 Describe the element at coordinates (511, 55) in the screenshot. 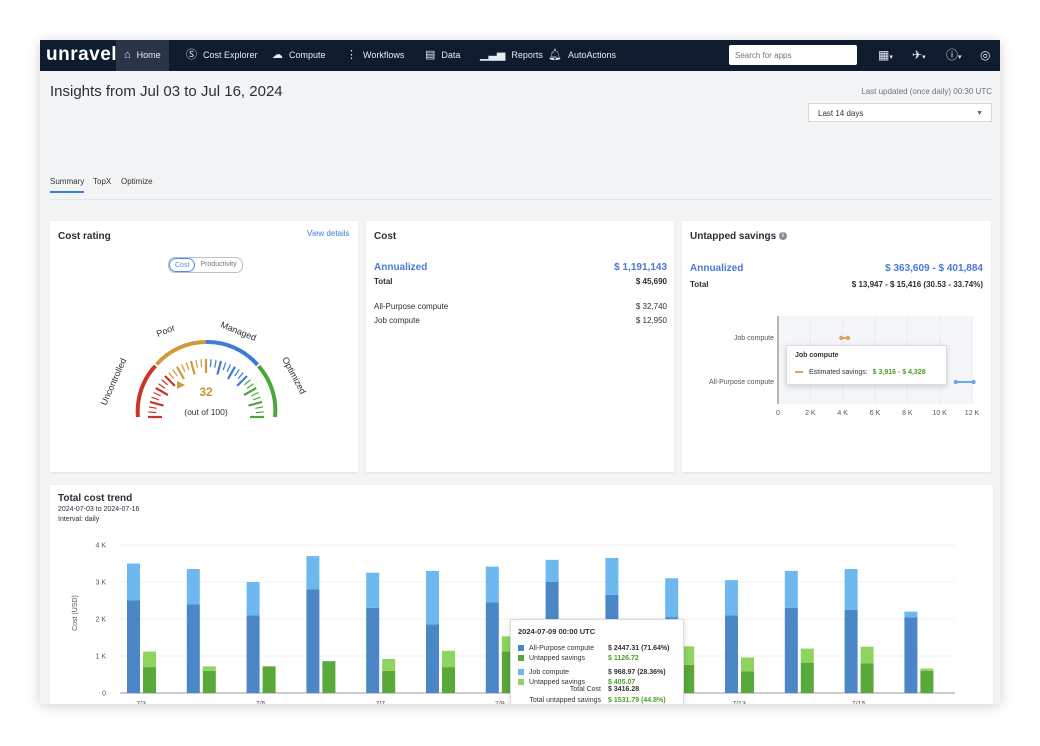

I see `nav-reports: ▁▃▅ Reports` at that location.